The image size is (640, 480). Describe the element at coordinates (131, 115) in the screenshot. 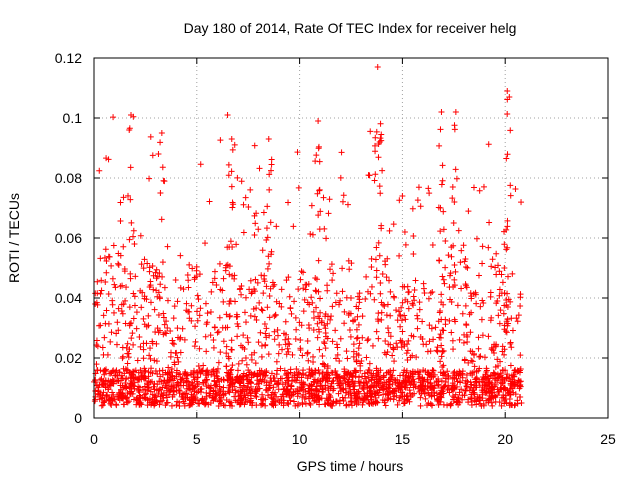

I see `peak-point` at that location.